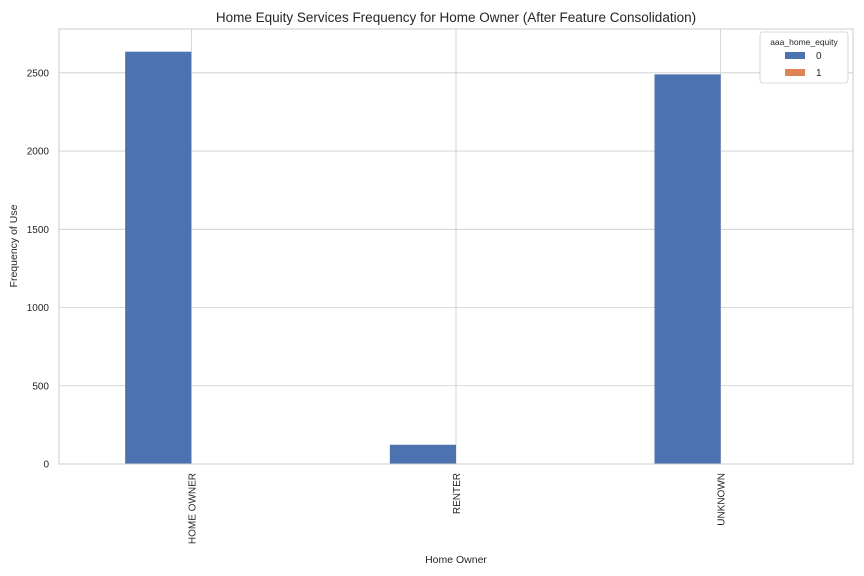 This screenshot has width=864, height=576. I want to click on legend-label-0: 0, so click(819, 56).